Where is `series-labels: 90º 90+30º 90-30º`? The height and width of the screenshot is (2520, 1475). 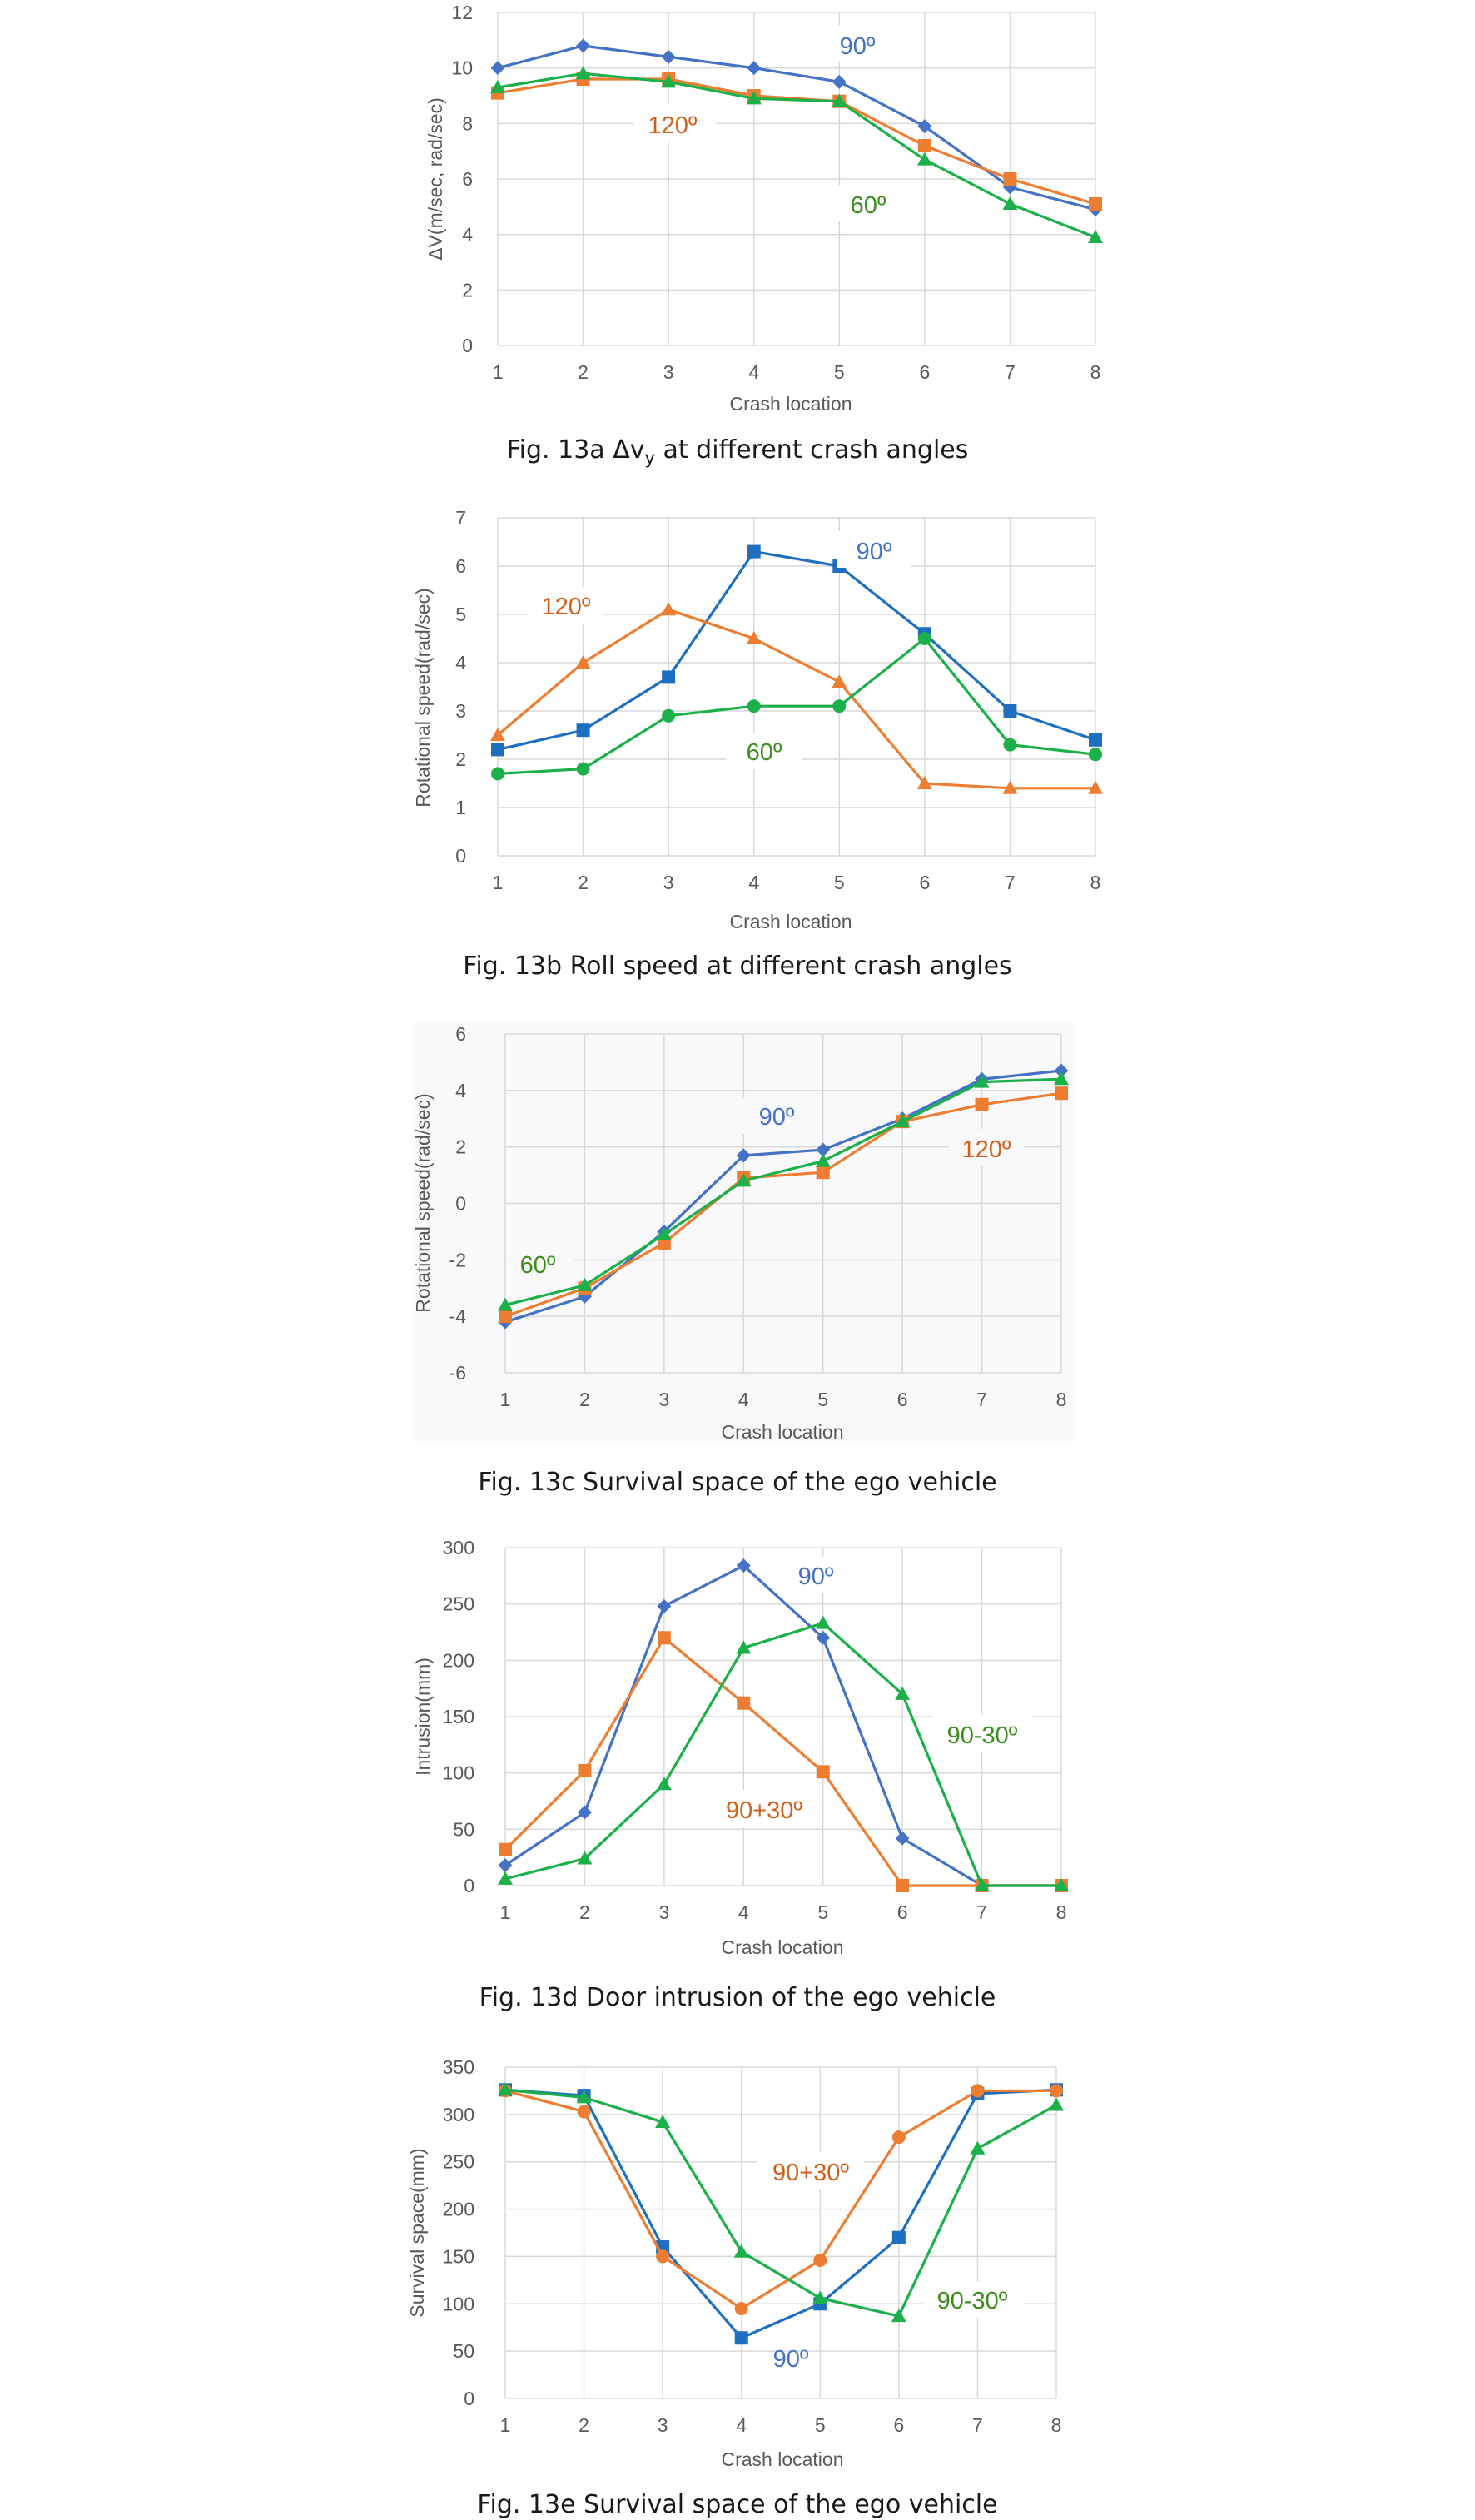
series-labels: 90º 90+30º 90-30º is located at coordinates (872, 1692).